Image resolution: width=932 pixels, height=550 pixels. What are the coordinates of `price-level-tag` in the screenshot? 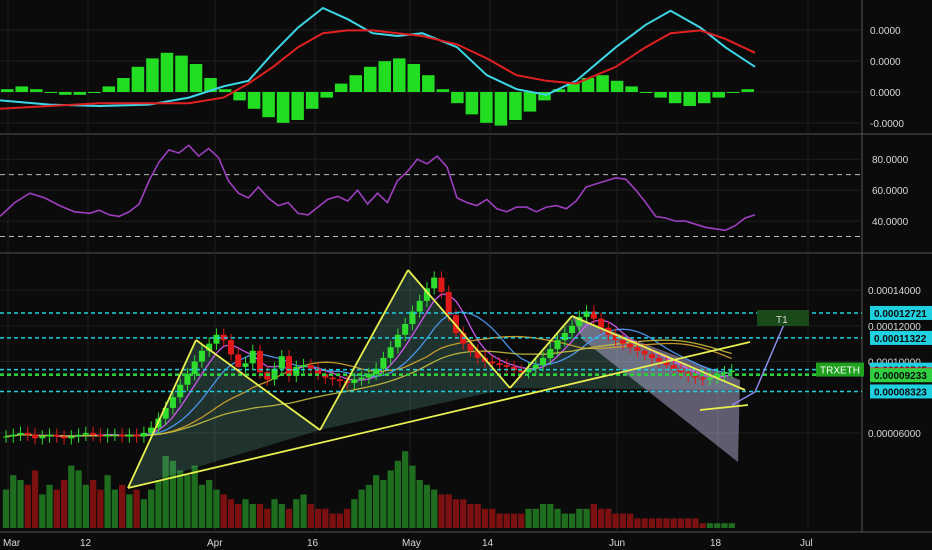 It's located at (901, 312).